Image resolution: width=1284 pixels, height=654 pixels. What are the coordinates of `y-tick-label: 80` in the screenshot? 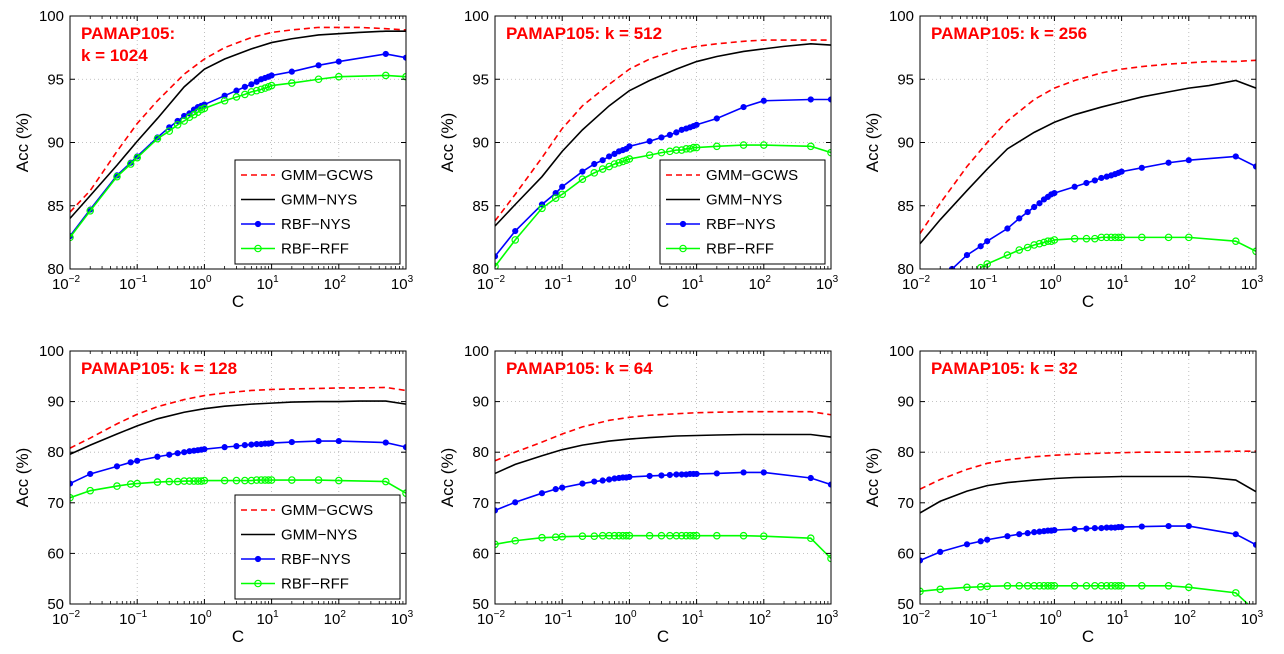 It's located at (55, 452).